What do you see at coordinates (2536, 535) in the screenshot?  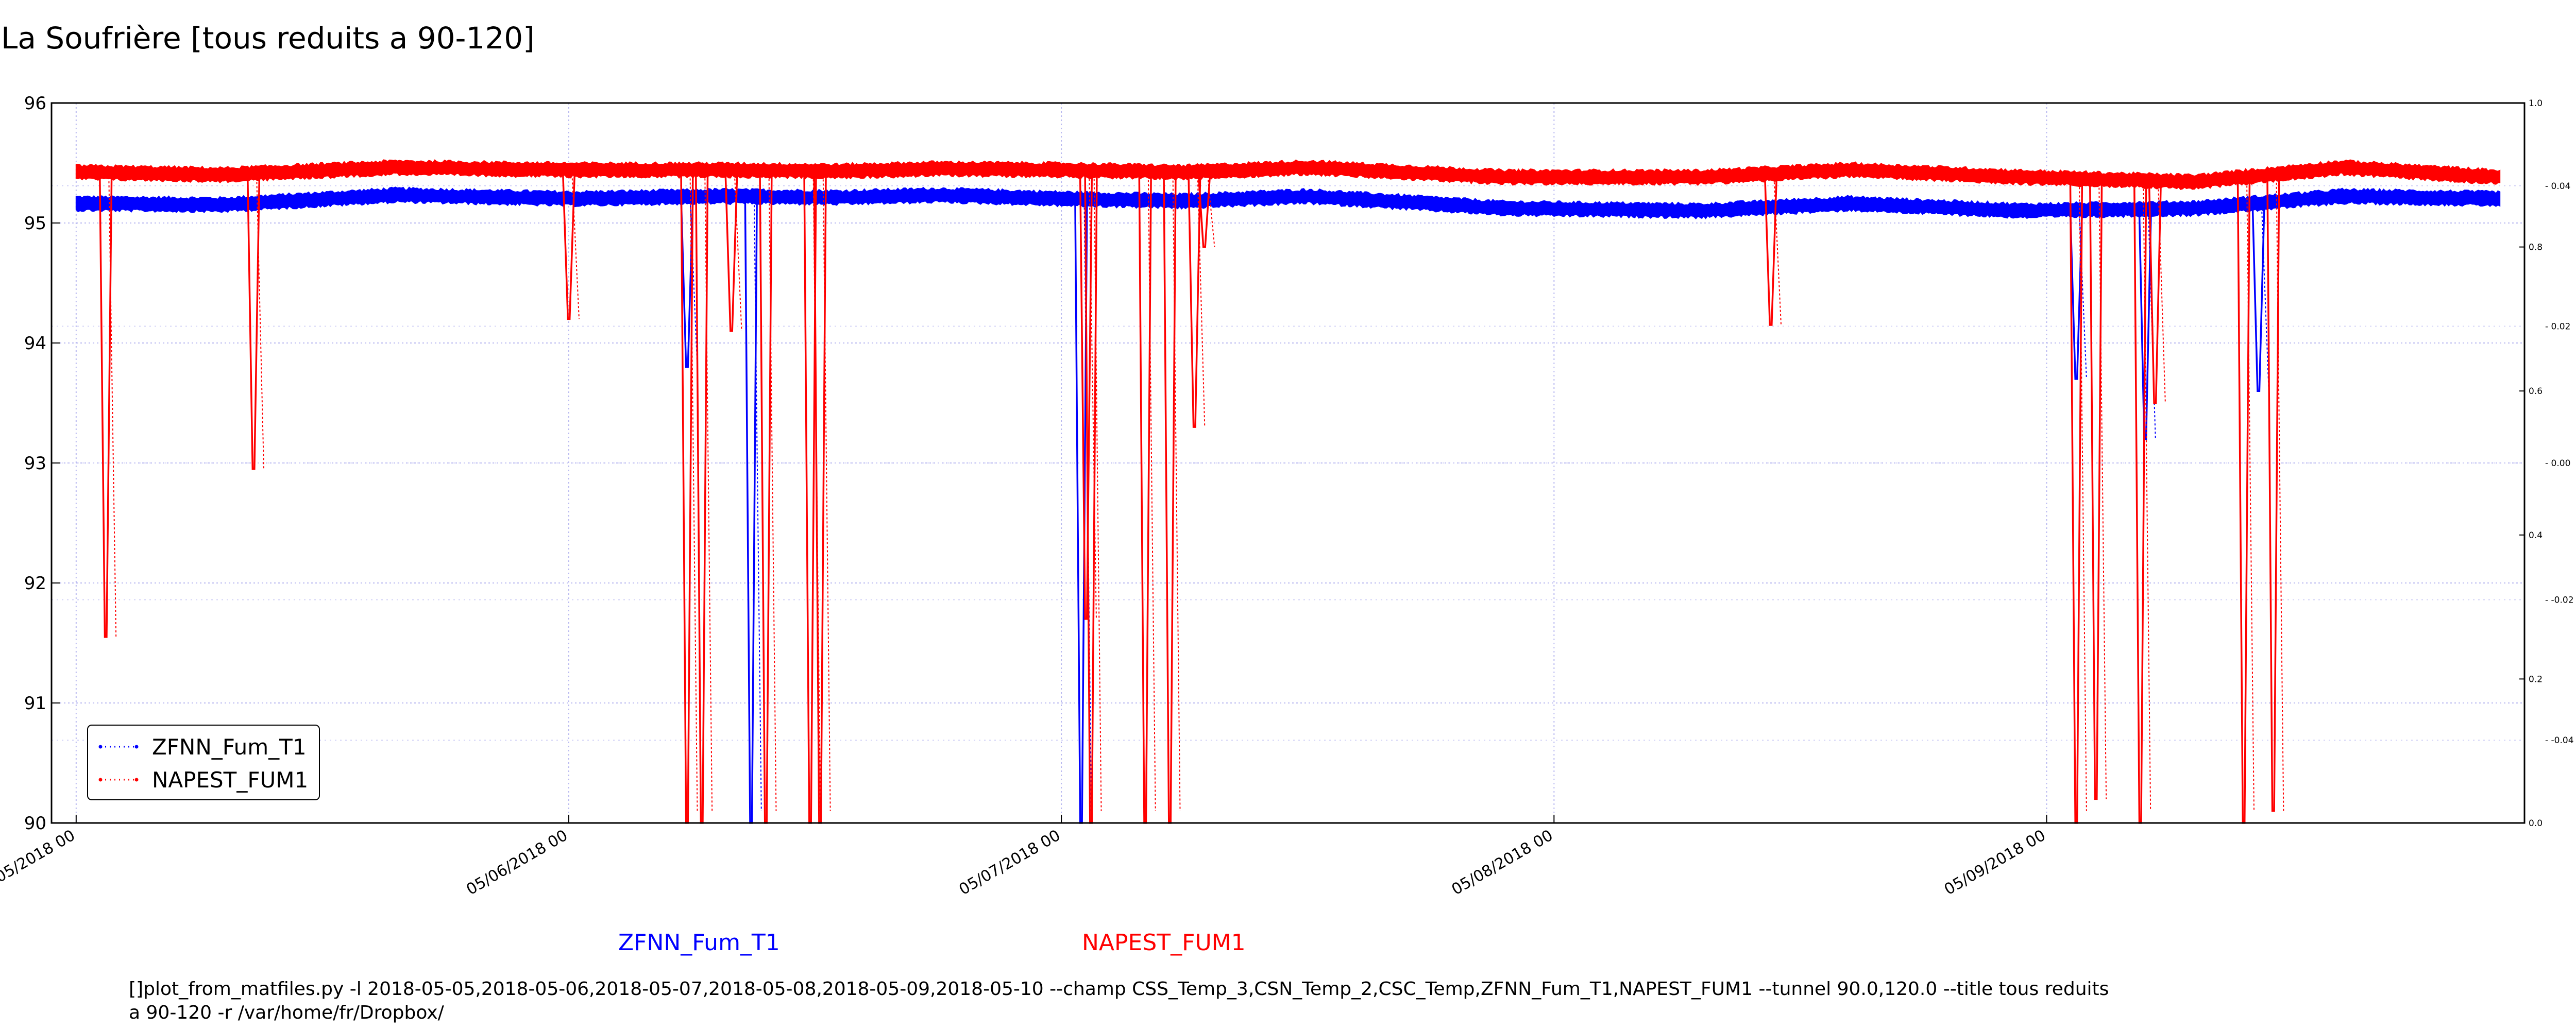 I see `right-tick-label: 0.4` at bounding box center [2536, 535].